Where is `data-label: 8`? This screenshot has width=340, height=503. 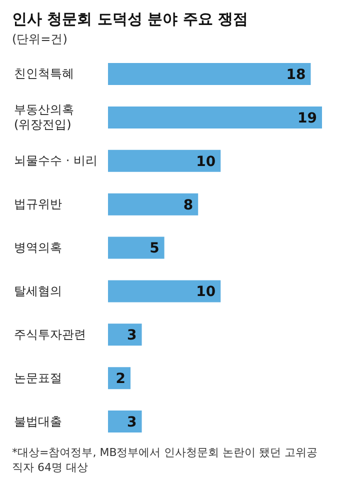
data-label: 8 is located at coordinates (188, 205).